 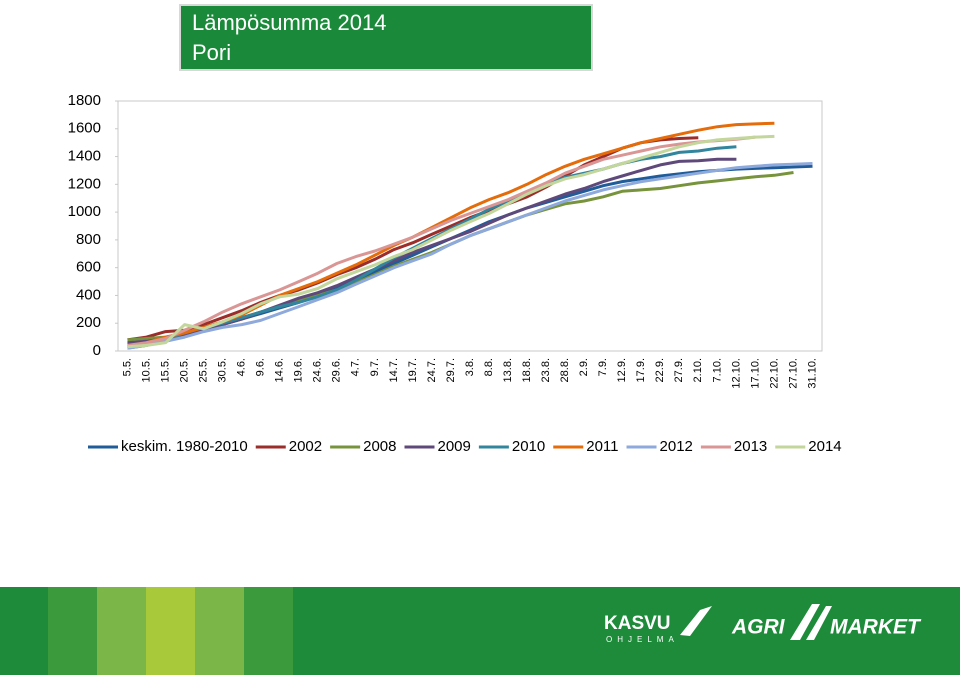 I want to click on x-tick-label: 17.9., so click(x=641, y=370).